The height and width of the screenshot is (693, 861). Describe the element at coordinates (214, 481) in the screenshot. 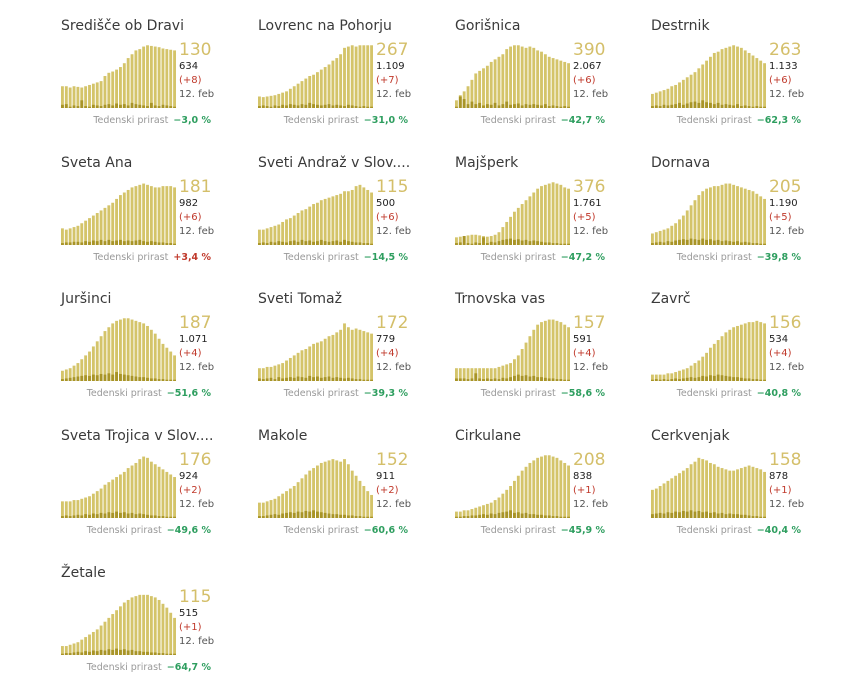

I see `stats-column: 176 924 (+2) 12. feb` at that location.